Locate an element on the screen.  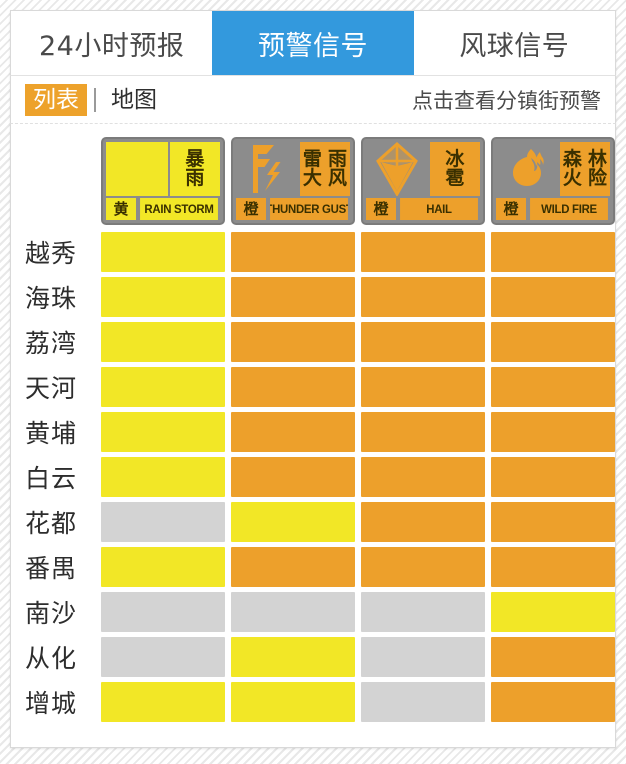
wildfire-icon is located at coordinates (527, 169).